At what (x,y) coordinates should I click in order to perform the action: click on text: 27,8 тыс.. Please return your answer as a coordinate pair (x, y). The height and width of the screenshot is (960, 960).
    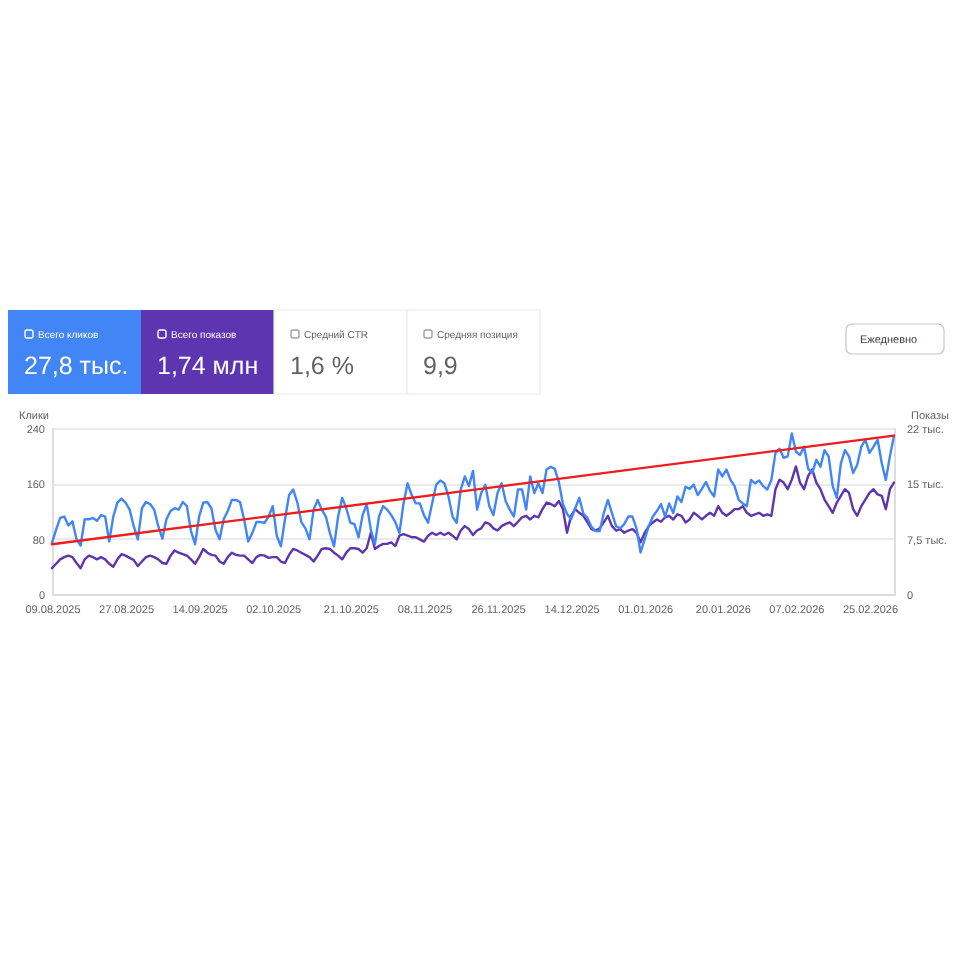
    Looking at the image, I should click on (76, 366).